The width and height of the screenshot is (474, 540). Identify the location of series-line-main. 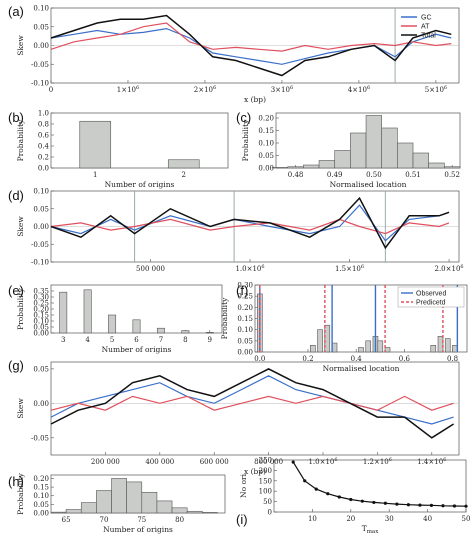
(379, 484).